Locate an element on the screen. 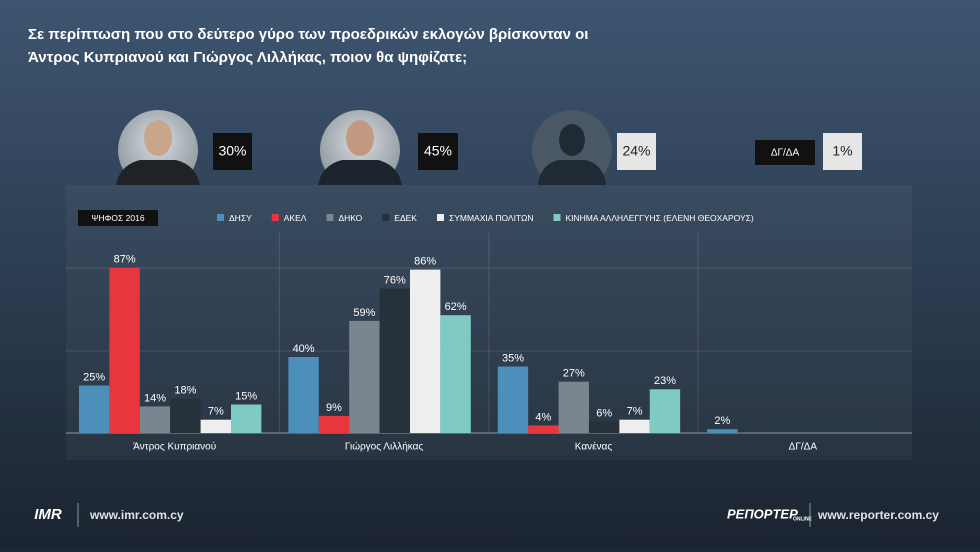 The image size is (980, 552). legend-label: ΑΚΕΛ is located at coordinates (295, 218).